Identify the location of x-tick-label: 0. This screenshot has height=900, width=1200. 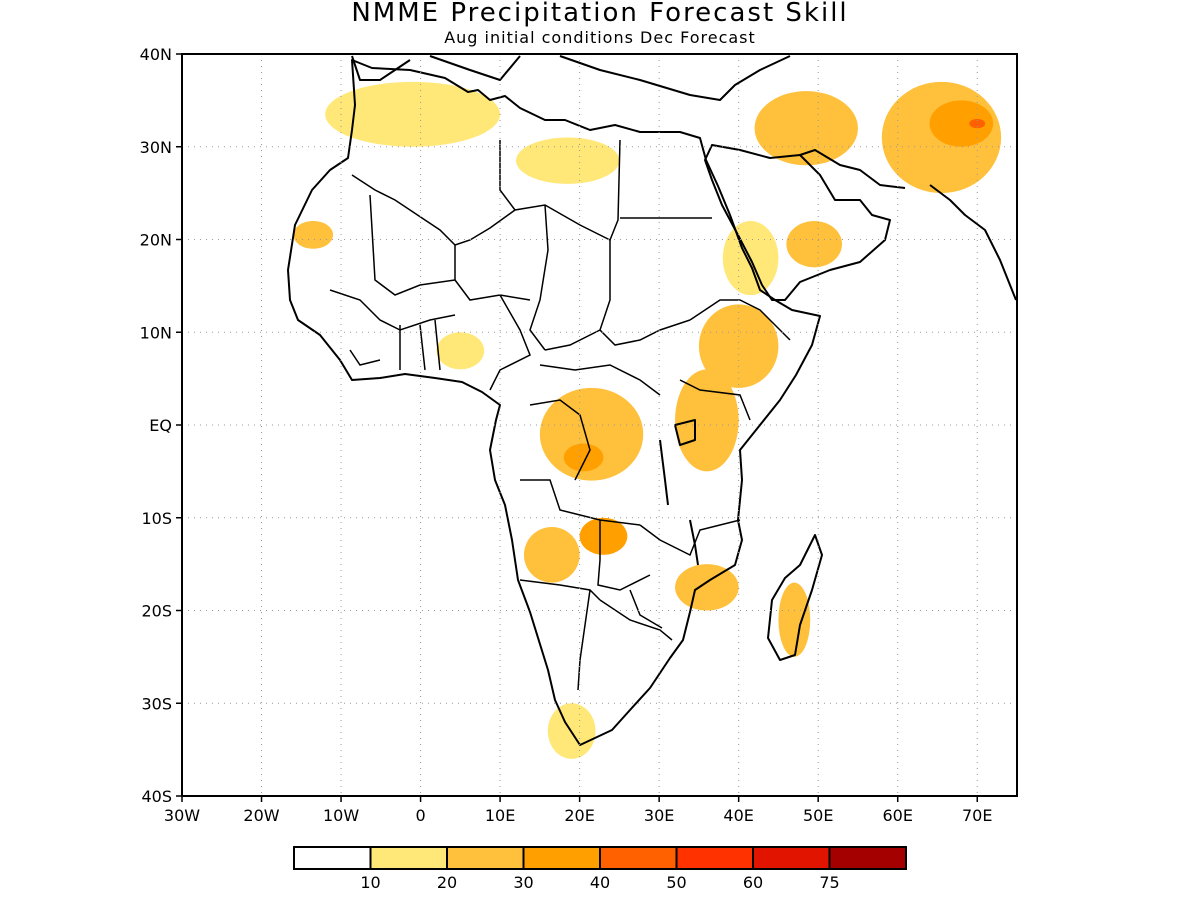
(420, 815).